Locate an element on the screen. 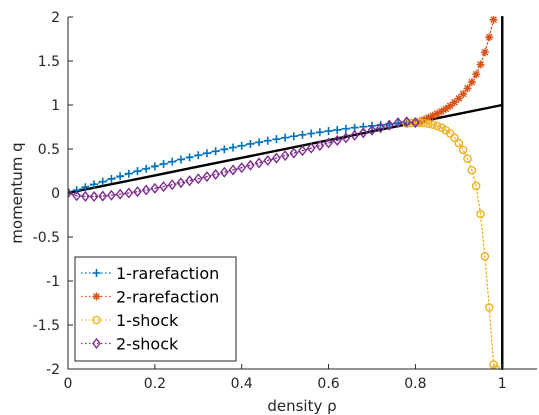 The image size is (539, 415). x-axis-label: density ρ is located at coordinates (301, 406).